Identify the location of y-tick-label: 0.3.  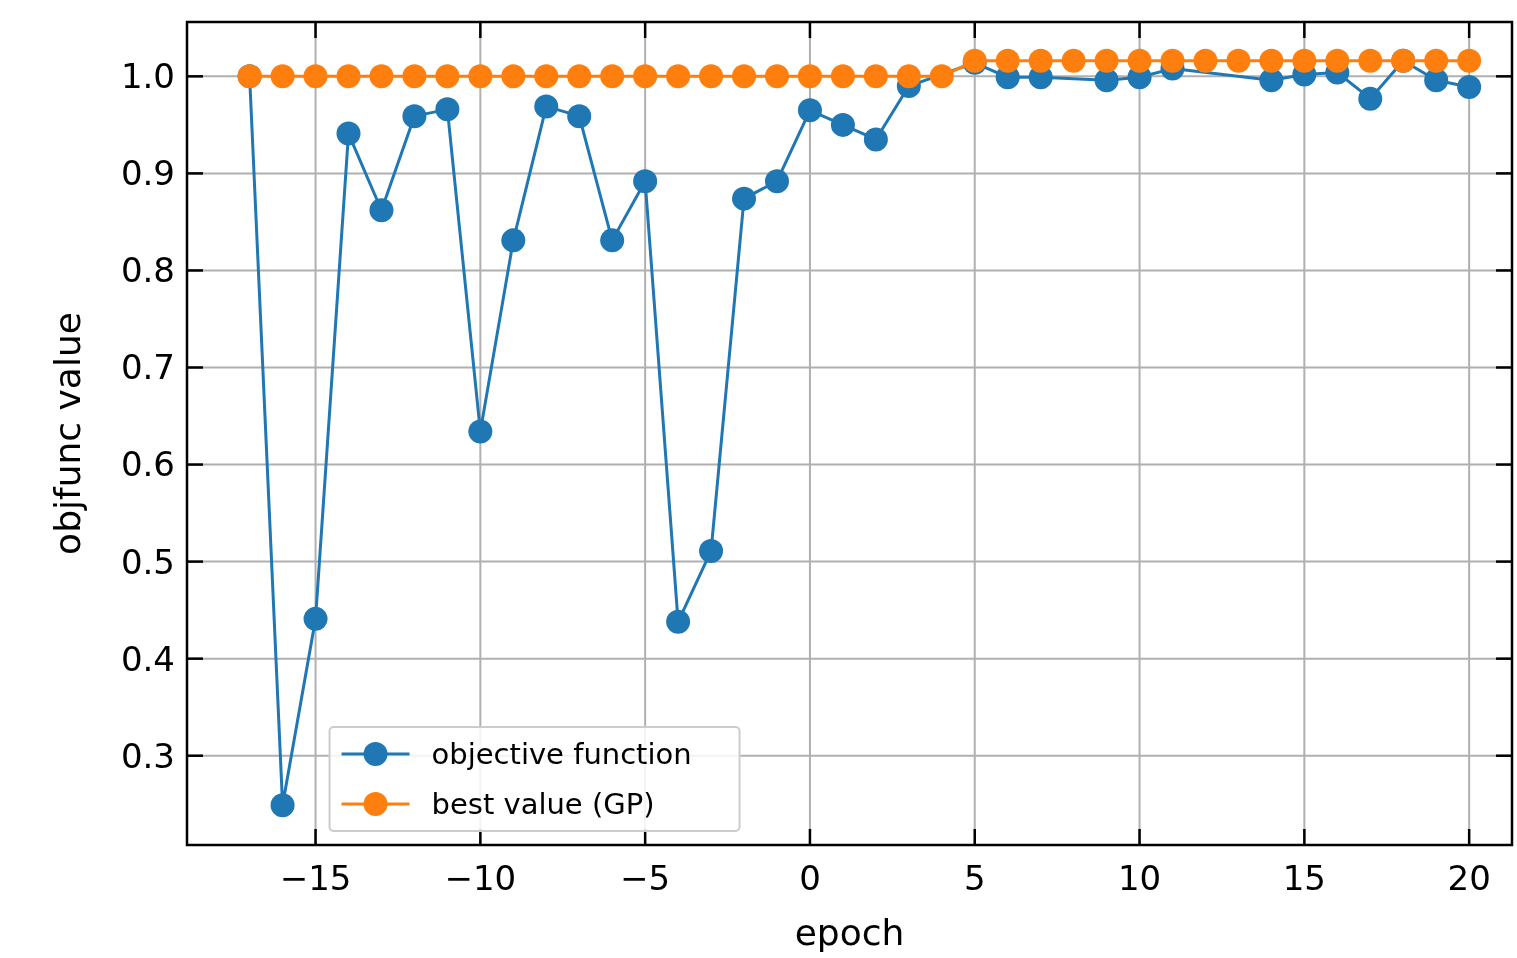
(147, 755).